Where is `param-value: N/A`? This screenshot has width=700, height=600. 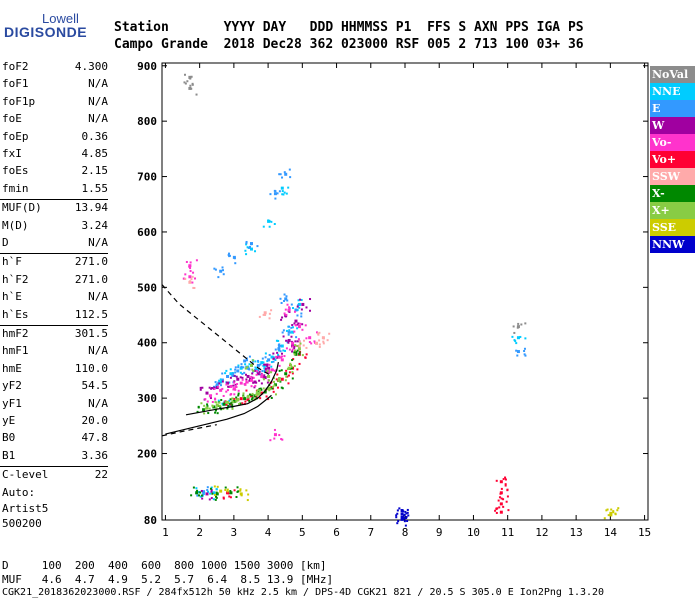
param-value: N/A is located at coordinates (98, 297).